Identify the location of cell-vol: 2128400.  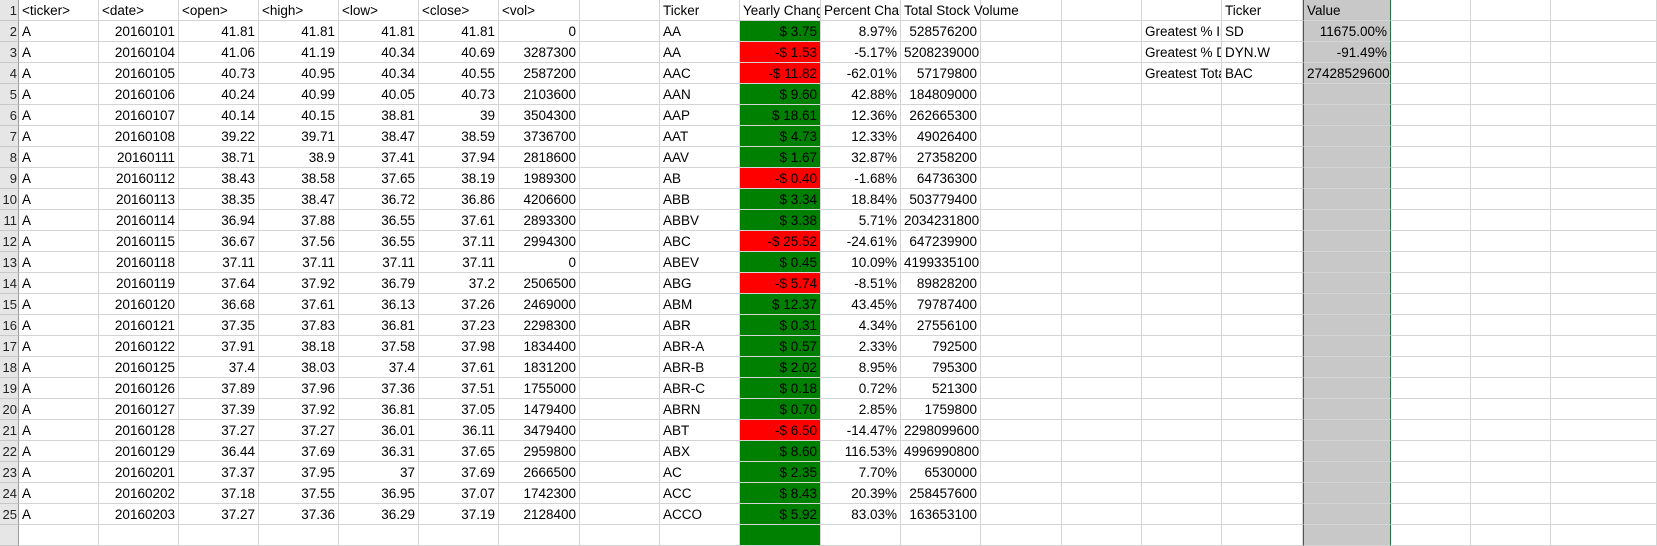
(539, 514).